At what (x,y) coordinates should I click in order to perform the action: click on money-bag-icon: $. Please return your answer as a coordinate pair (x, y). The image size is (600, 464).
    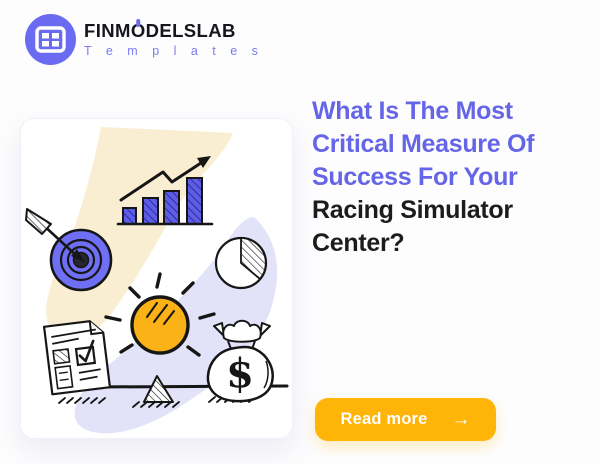
    Looking at the image, I should click on (240, 361).